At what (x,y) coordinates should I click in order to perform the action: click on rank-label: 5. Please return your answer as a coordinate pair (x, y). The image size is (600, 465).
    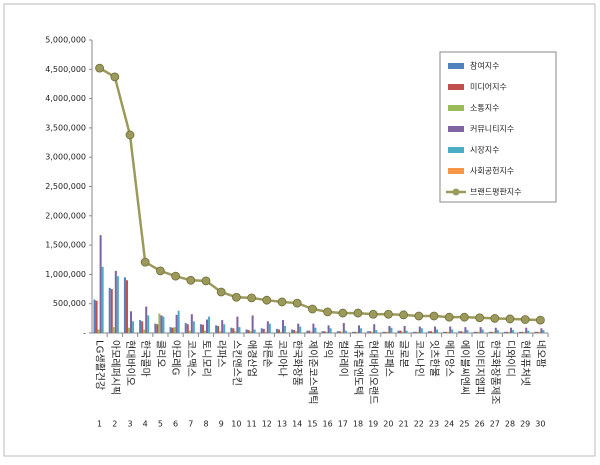
    Looking at the image, I should click on (160, 424).